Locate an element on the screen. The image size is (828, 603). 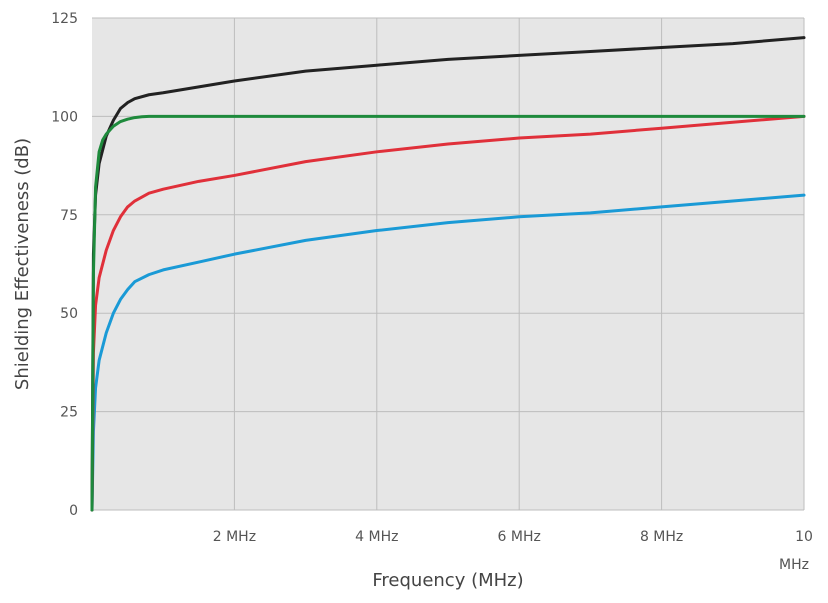
y-tick-label: 100 is located at coordinates (64, 117).